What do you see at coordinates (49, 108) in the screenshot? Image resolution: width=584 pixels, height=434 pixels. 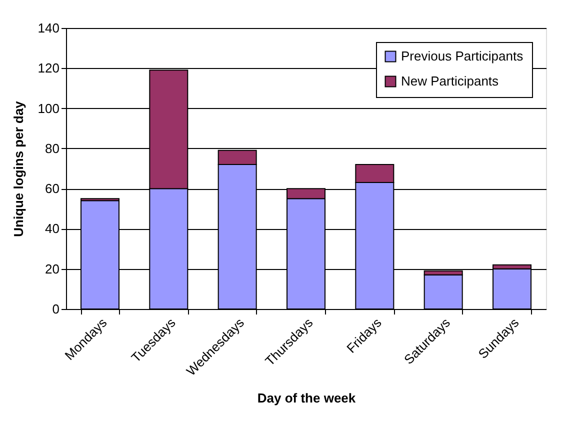 I see `y-tick-label: 100` at bounding box center [49, 108].